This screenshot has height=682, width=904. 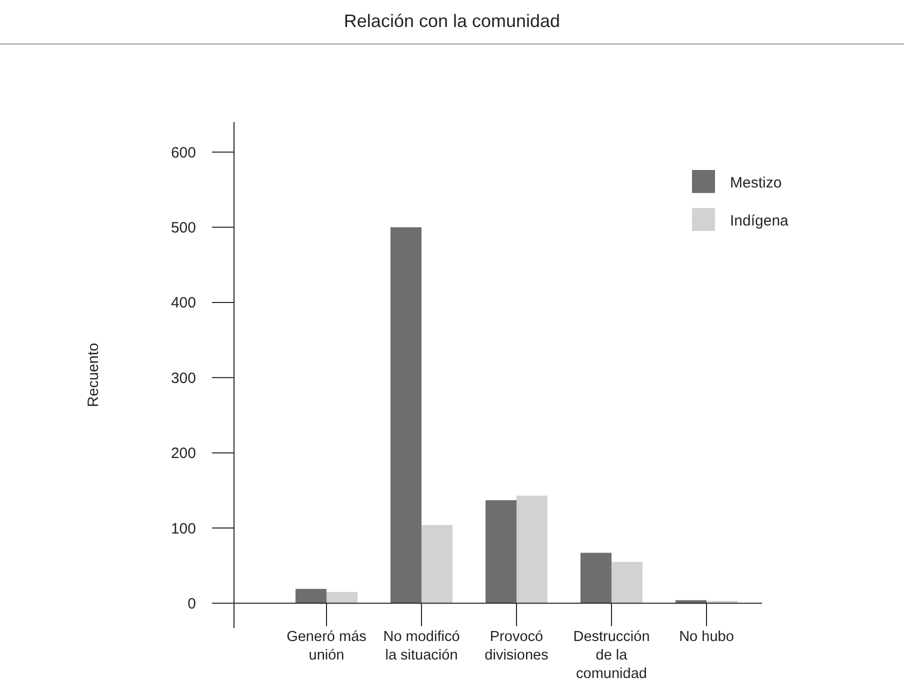 I want to click on x-tick-label: Provocó divisiones, so click(x=516, y=646).